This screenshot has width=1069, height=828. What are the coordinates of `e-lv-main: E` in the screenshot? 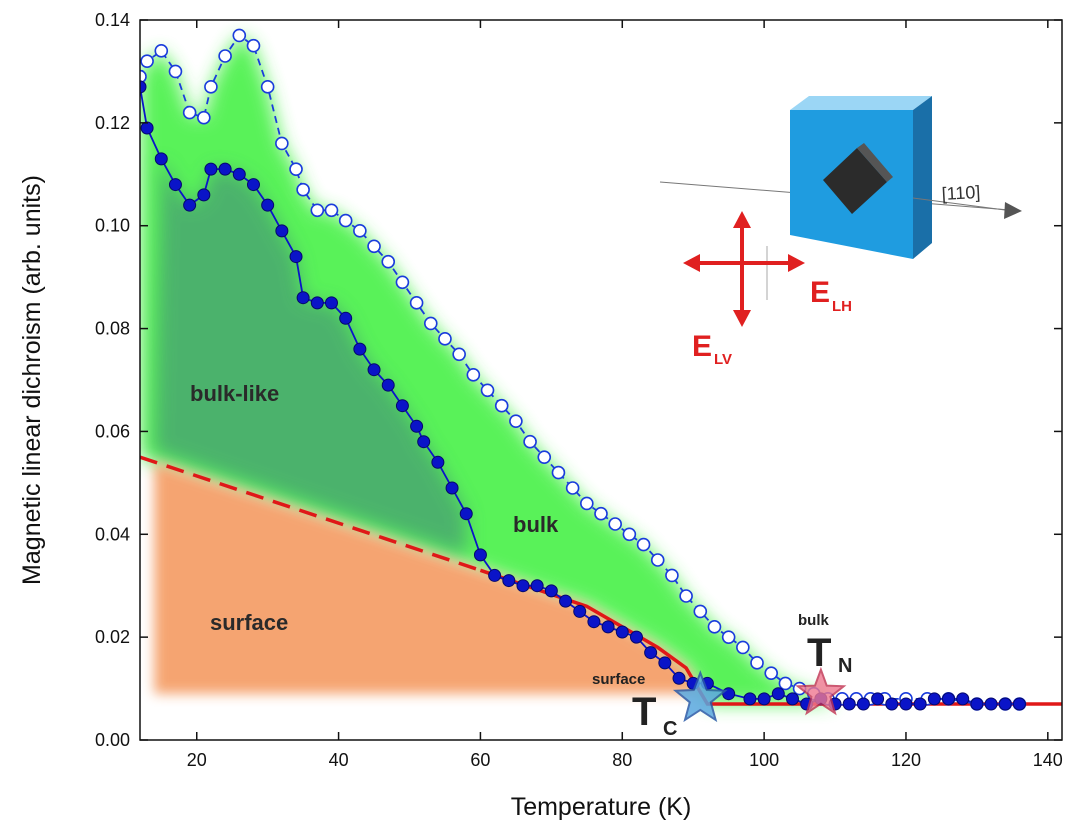 It's located at (702, 346).